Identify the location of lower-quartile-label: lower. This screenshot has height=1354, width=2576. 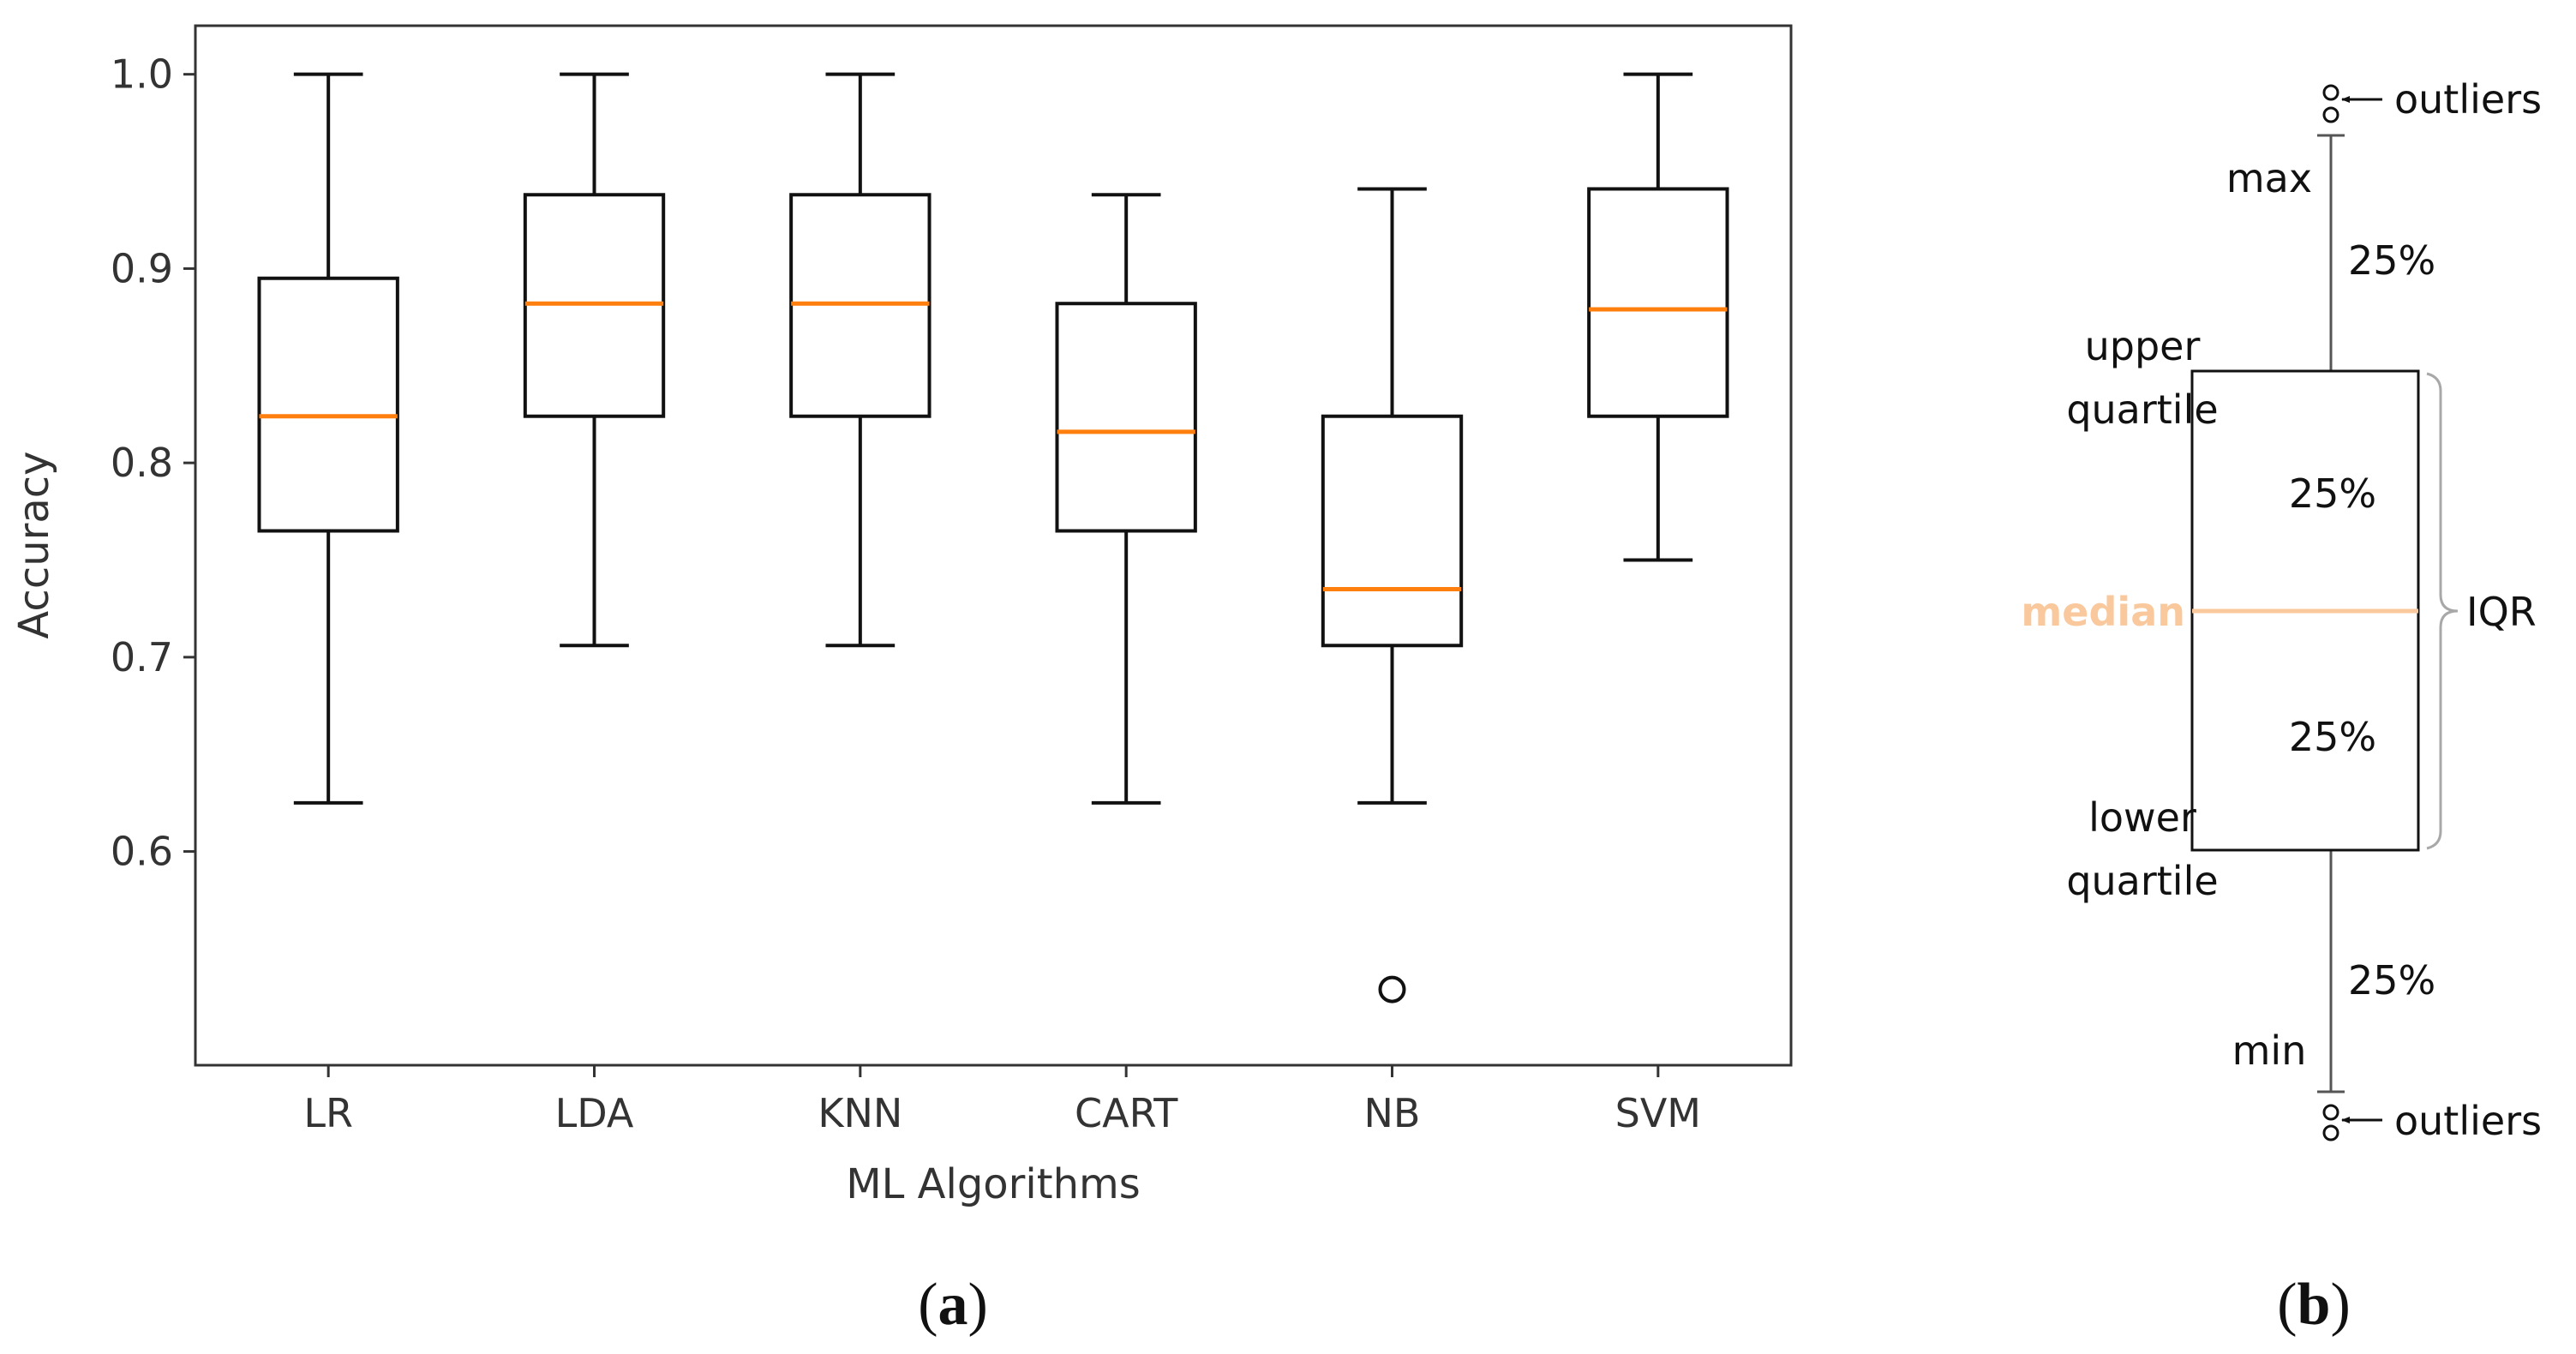
(2142, 817).